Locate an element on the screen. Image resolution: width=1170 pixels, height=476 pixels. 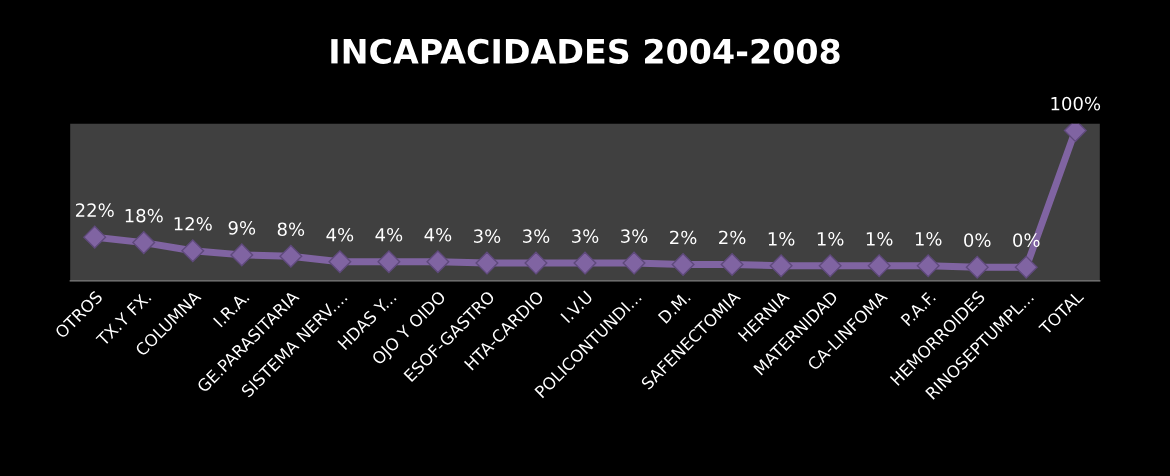
data-label: 9% is located at coordinates (242, 228).